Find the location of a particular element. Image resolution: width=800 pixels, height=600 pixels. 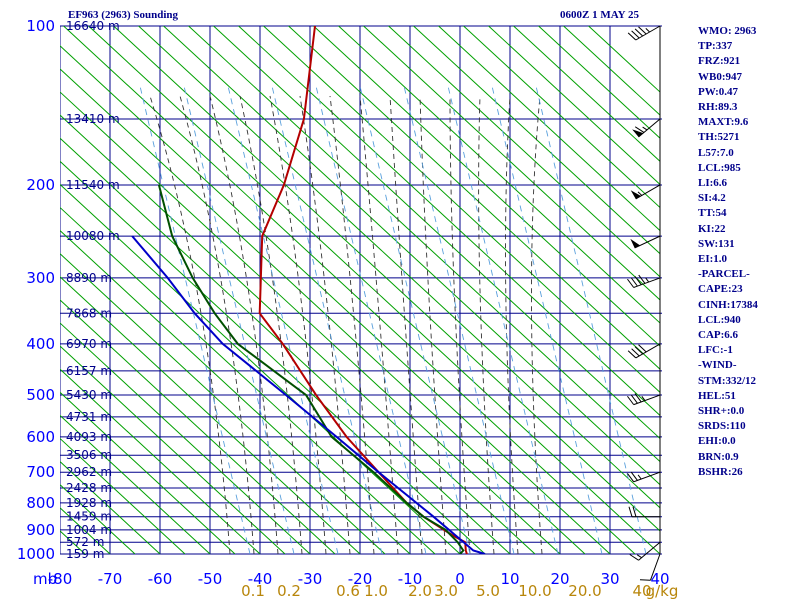

index-entry: KI:22 is located at coordinates (712, 228).